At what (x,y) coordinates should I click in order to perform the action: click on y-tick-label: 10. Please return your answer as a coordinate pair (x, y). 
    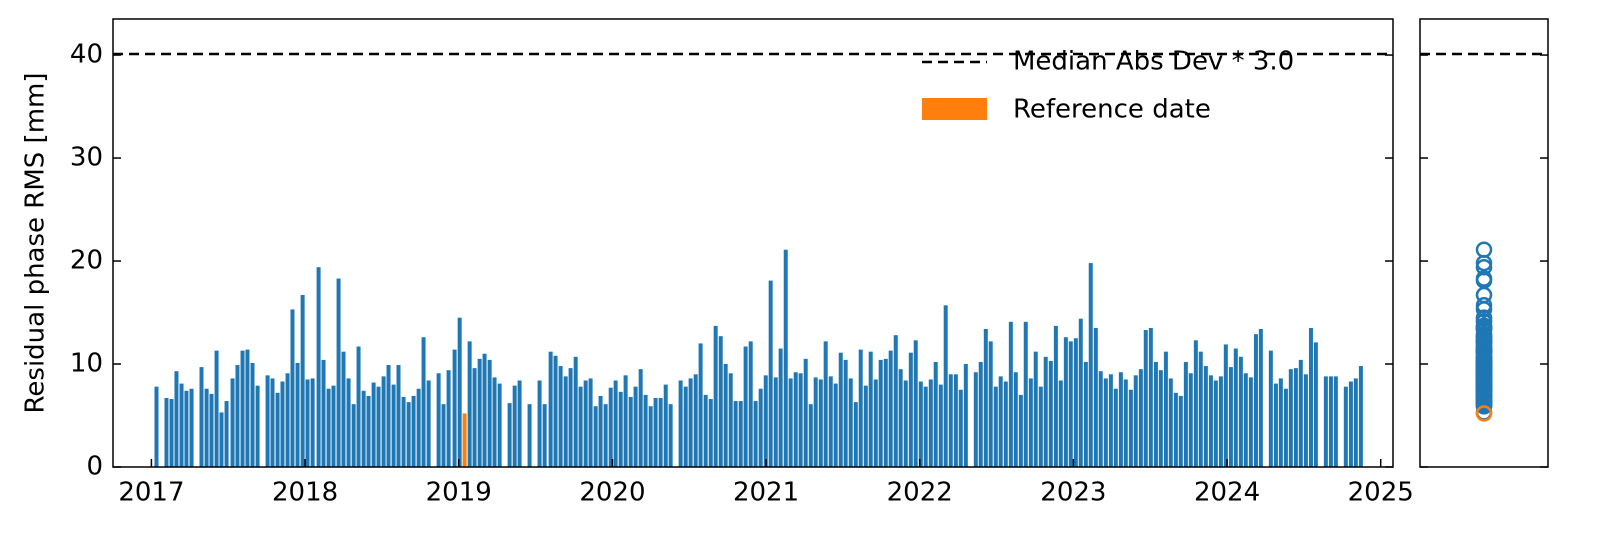
    Looking at the image, I should click on (86, 364).